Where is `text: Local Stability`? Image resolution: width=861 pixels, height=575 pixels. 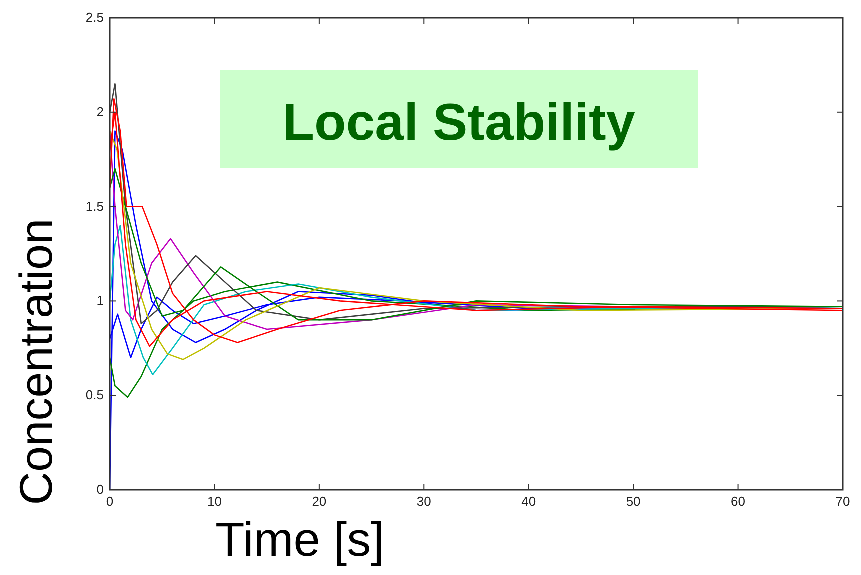 text: Local Stability is located at coordinates (459, 123).